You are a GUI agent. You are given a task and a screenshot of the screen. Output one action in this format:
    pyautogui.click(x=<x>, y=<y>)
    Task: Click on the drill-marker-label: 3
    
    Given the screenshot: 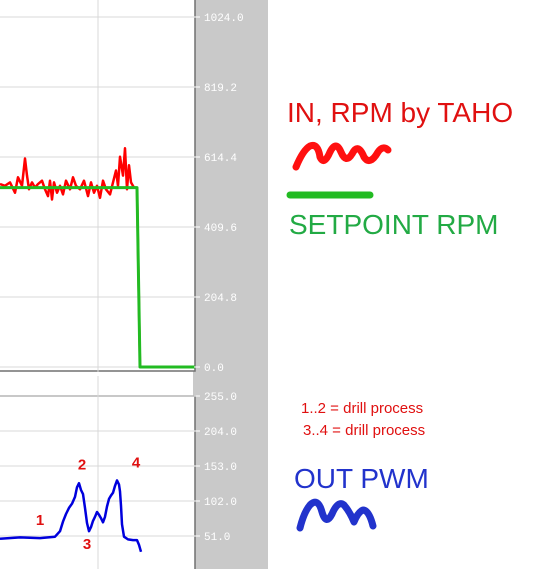 What is the action you would take?
    pyautogui.click(x=87, y=544)
    